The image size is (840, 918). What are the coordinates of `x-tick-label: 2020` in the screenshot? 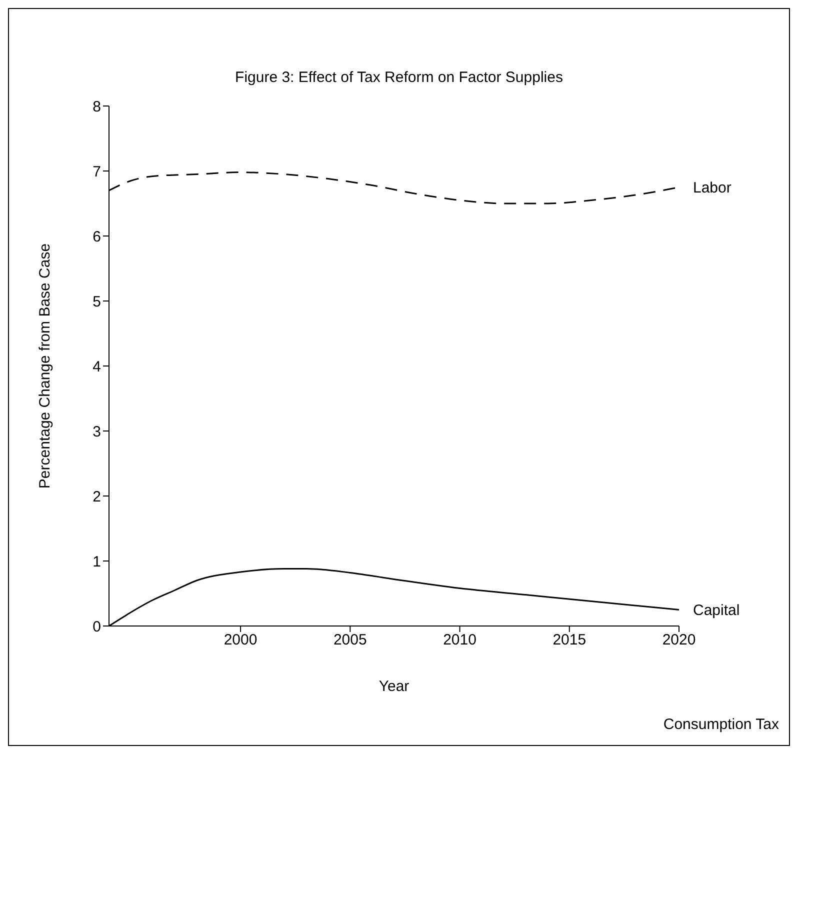 It's located at (679, 640).